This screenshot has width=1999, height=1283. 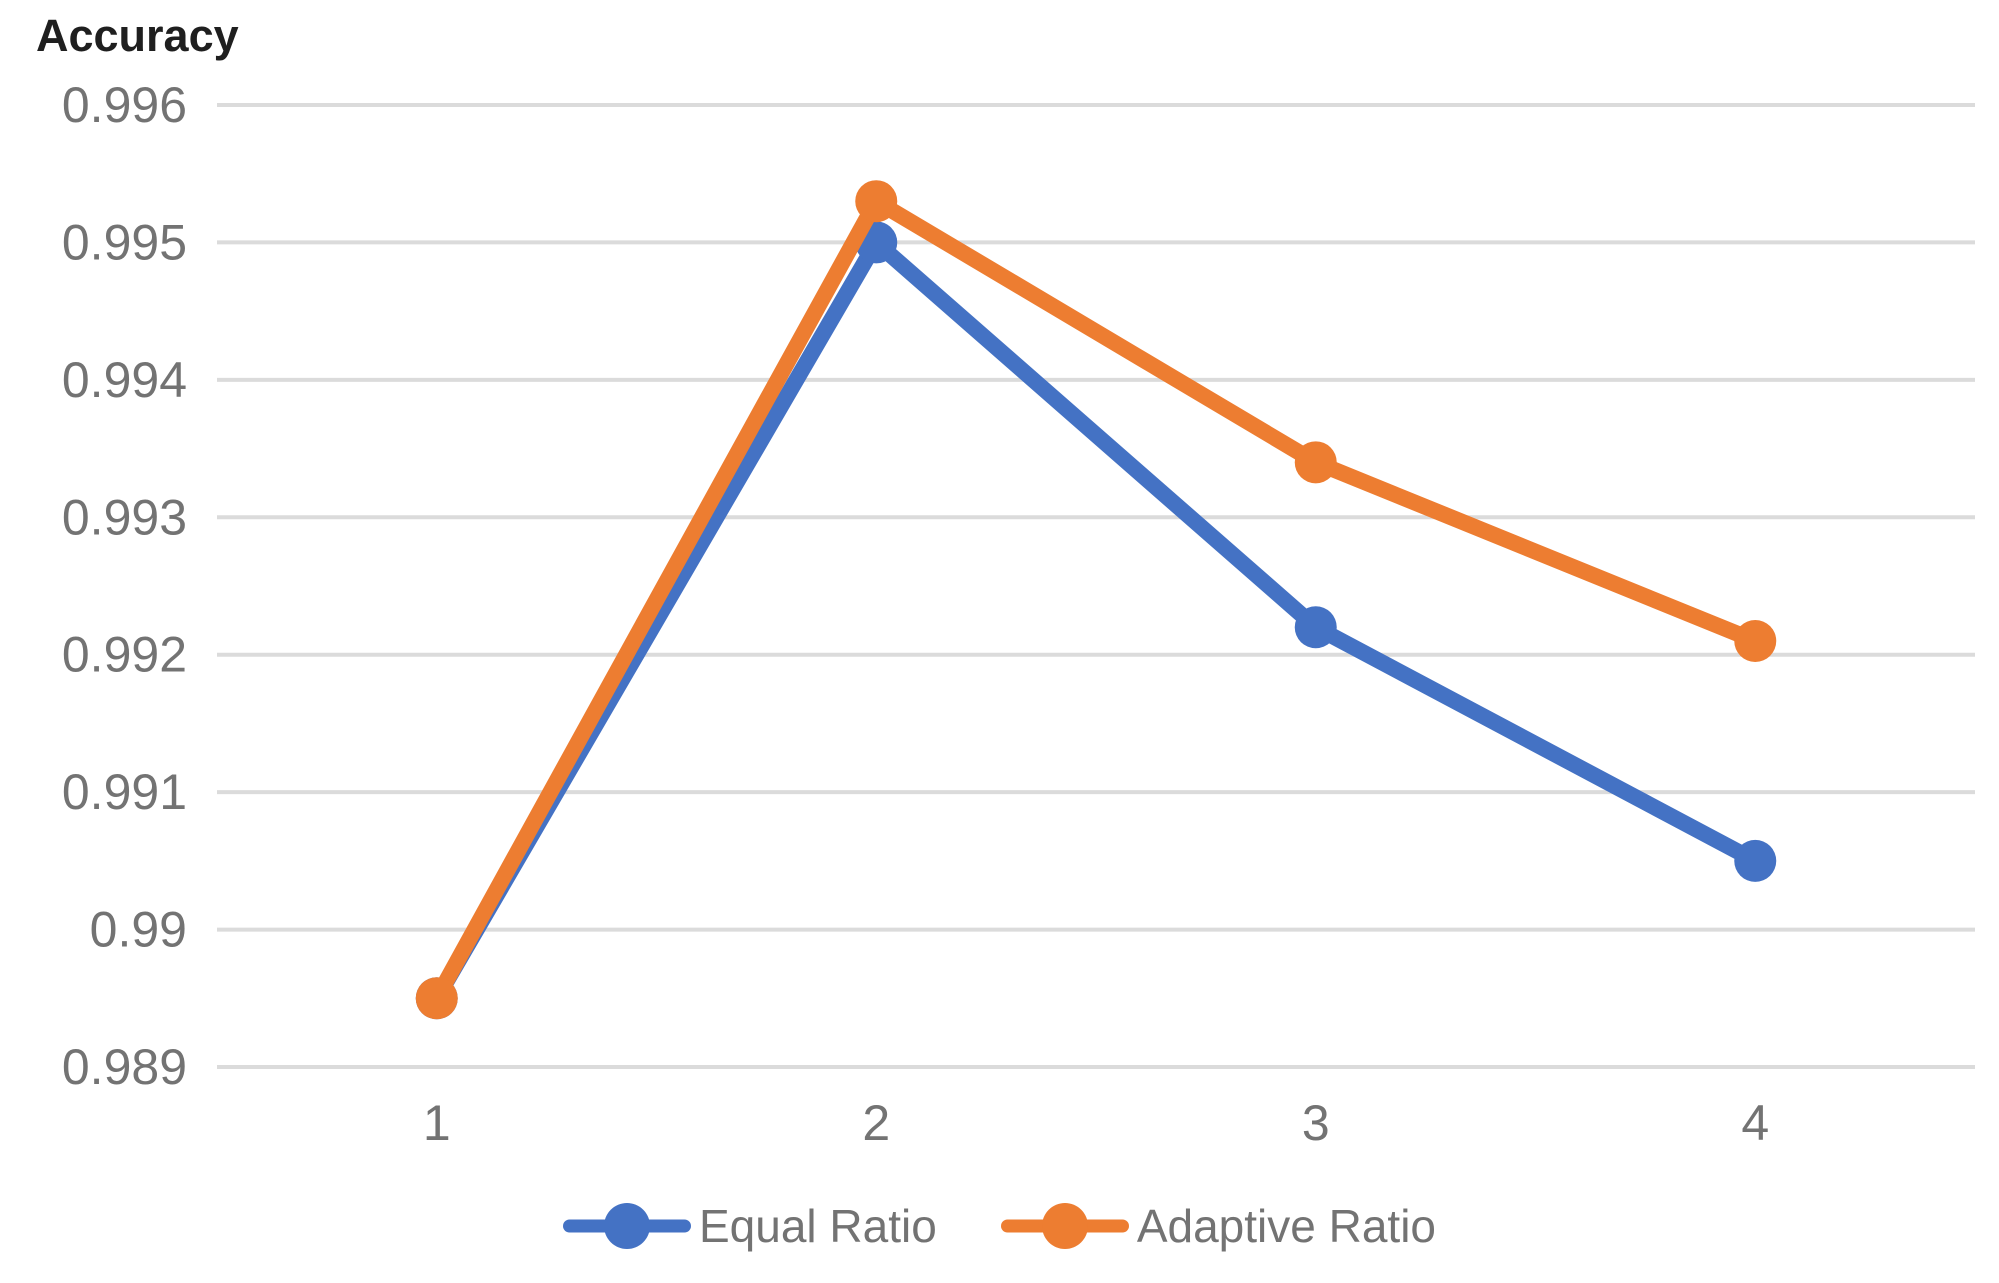 I want to click on legend-label-equal-ratio: Equal Ratio, so click(x=817, y=1226).